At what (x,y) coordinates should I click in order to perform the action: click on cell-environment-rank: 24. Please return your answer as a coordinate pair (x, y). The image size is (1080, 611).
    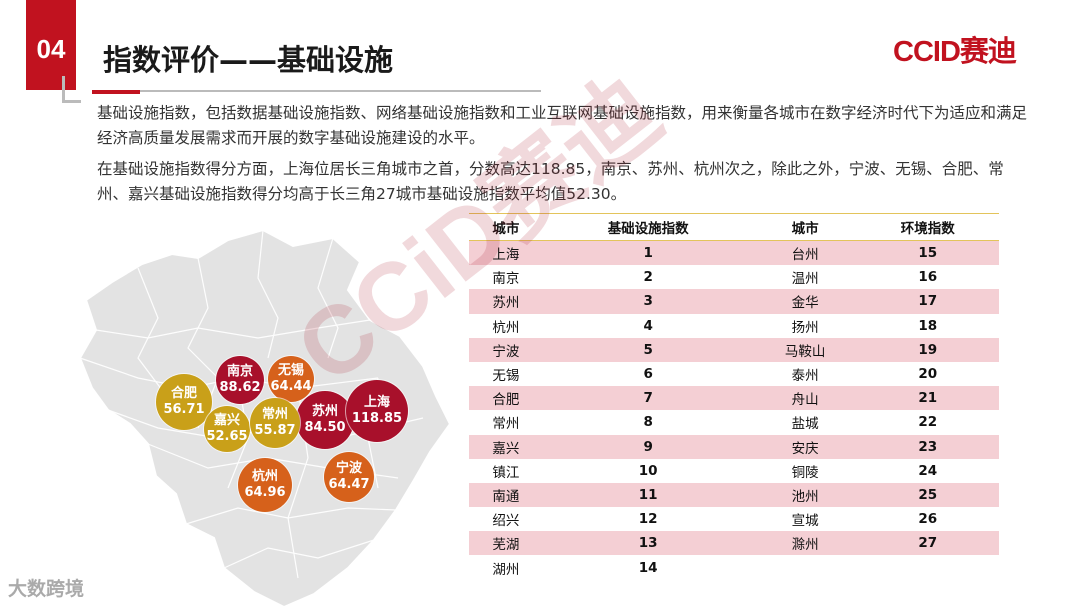
    Looking at the image, I should click on (927, 470).